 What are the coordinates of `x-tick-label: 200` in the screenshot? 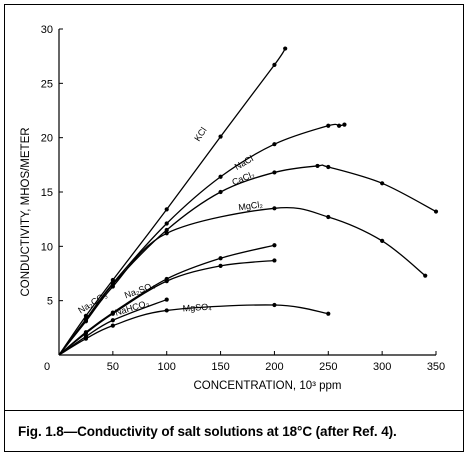 It's located at (274, 367).